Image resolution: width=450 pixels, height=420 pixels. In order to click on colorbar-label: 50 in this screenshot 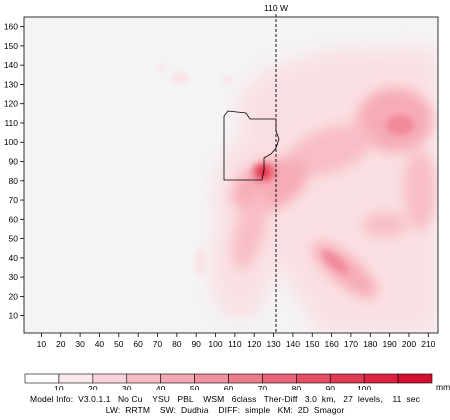, I will do `click(195, 387)`.